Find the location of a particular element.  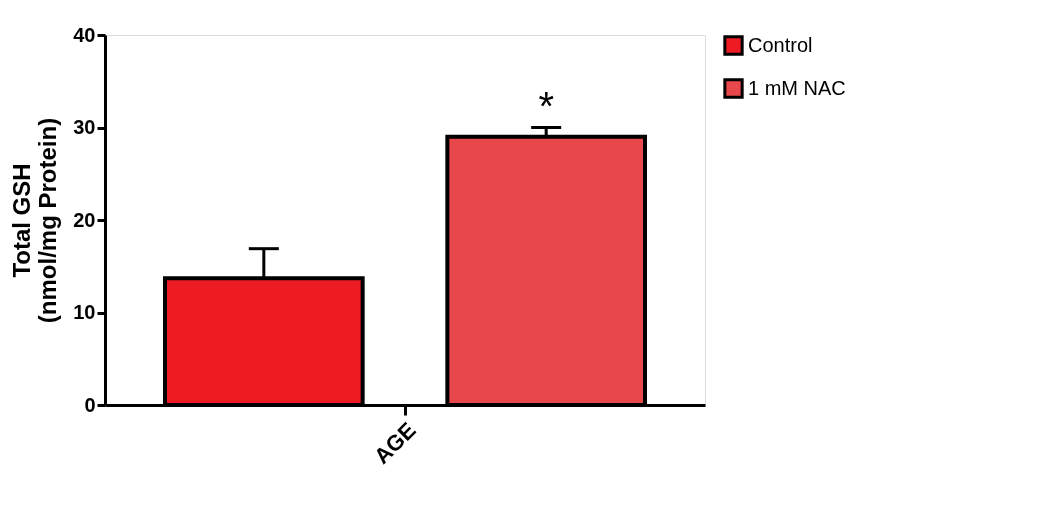

y-tick-label: 40 is located at coordinates (84, 34).